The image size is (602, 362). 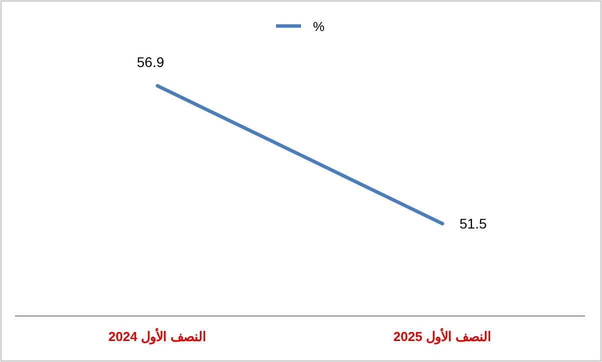 What do you see at coordinates (157, 336) in the screenshot?
I see `x-tick-label: النصف الأول 2024` at bounding box center [157, 336].